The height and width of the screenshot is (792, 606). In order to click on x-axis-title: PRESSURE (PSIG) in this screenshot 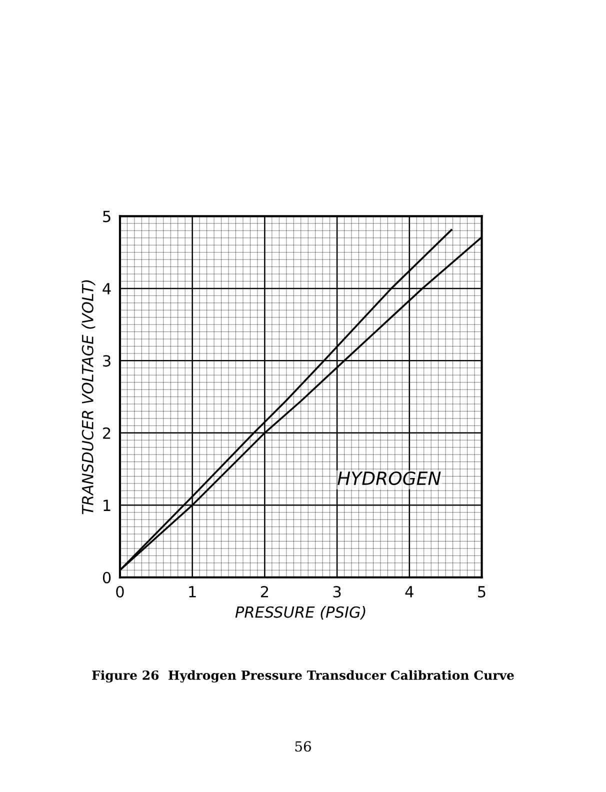, I will do `click(300, 613)`.